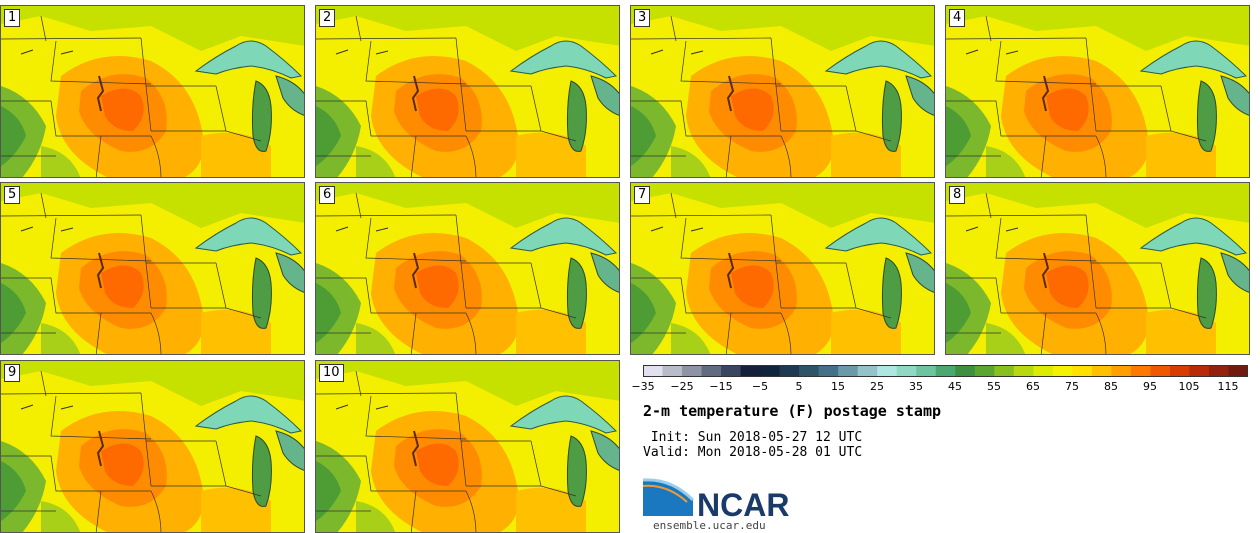  What do you see at coordinates (799, 386) in the screenshot?
I see `colorbar-tick-label: 5` at bounding box center [799, 386].